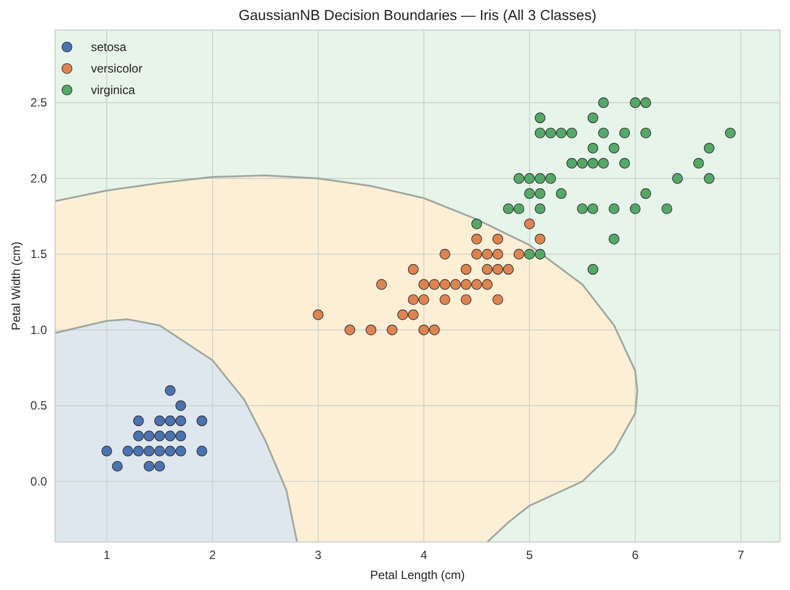  Describe the element at coordinates (39, 103) in the screenshot. I see `y-tick-label: 2.5` at that location.